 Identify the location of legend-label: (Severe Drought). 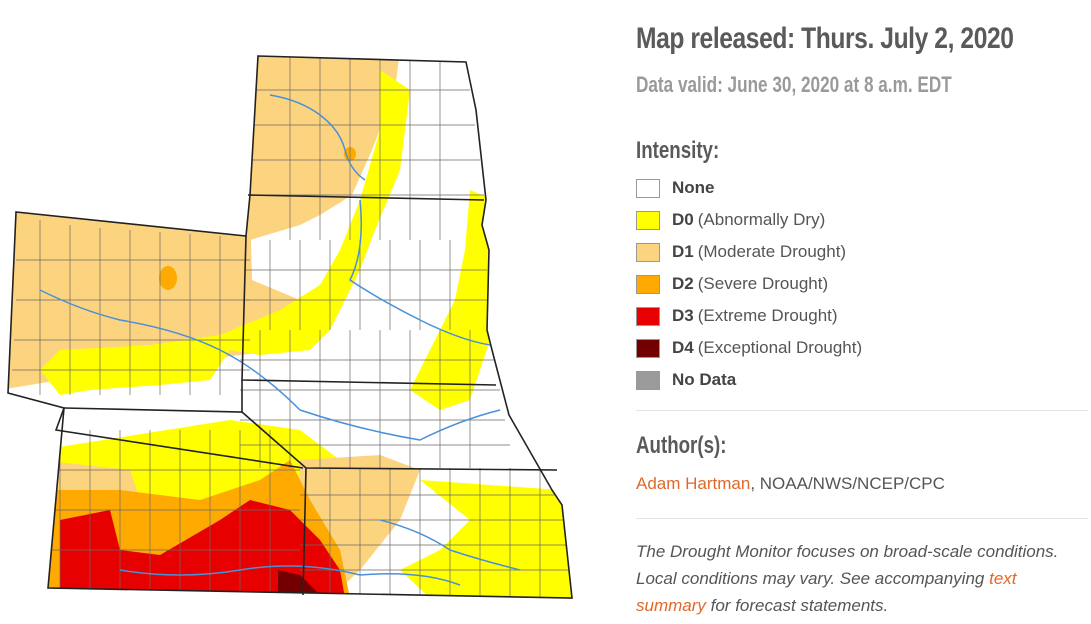
(763, 283).